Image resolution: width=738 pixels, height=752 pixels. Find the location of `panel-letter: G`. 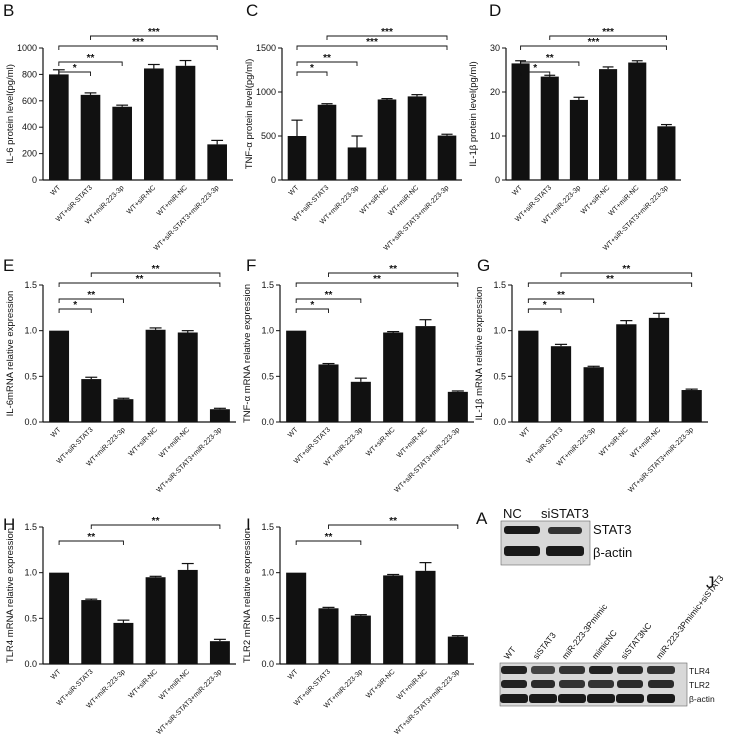

panel-letter: G is located at coordinates (483, 265).